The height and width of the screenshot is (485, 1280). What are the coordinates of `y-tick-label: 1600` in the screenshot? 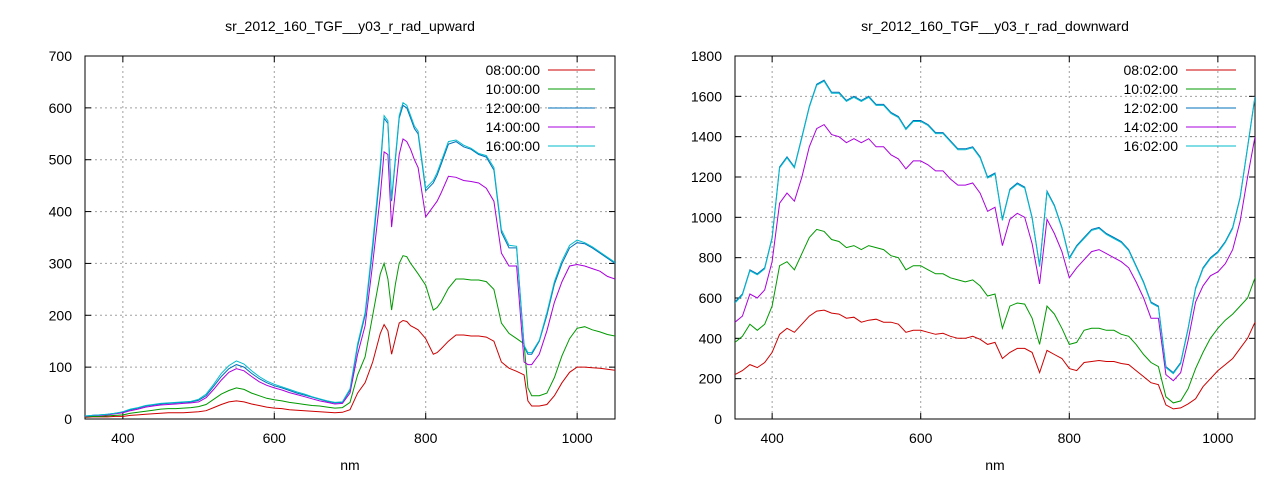 It's located at (706, 96).